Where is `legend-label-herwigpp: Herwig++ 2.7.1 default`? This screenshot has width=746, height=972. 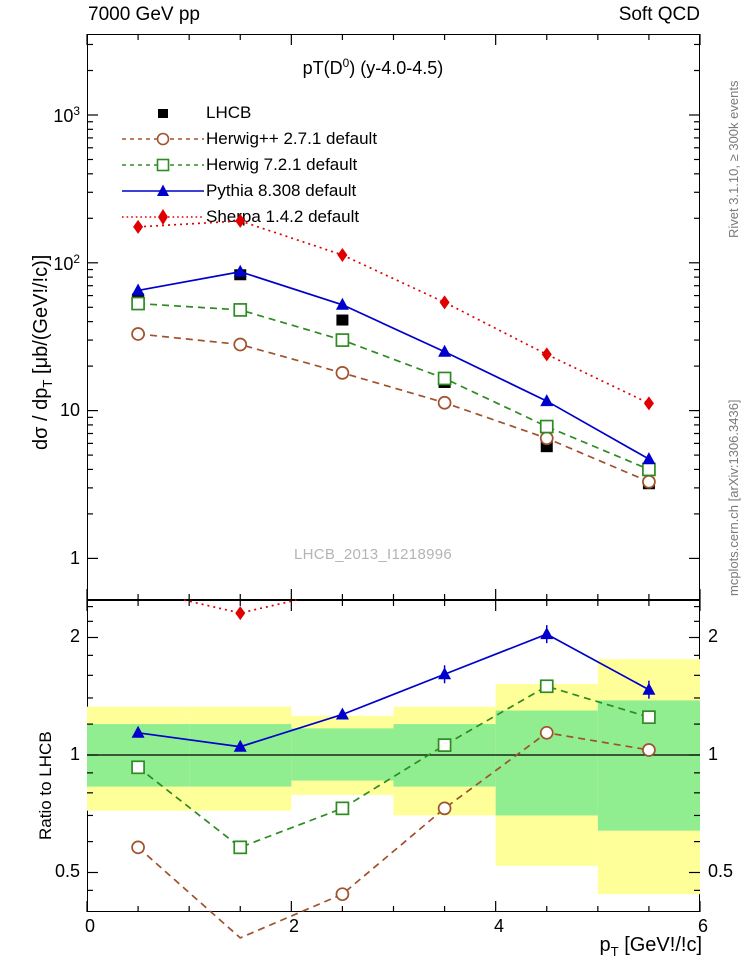 legend-label-herwigpp: Herwig++ 2.7.1 default is located at coordinates (292, 138).